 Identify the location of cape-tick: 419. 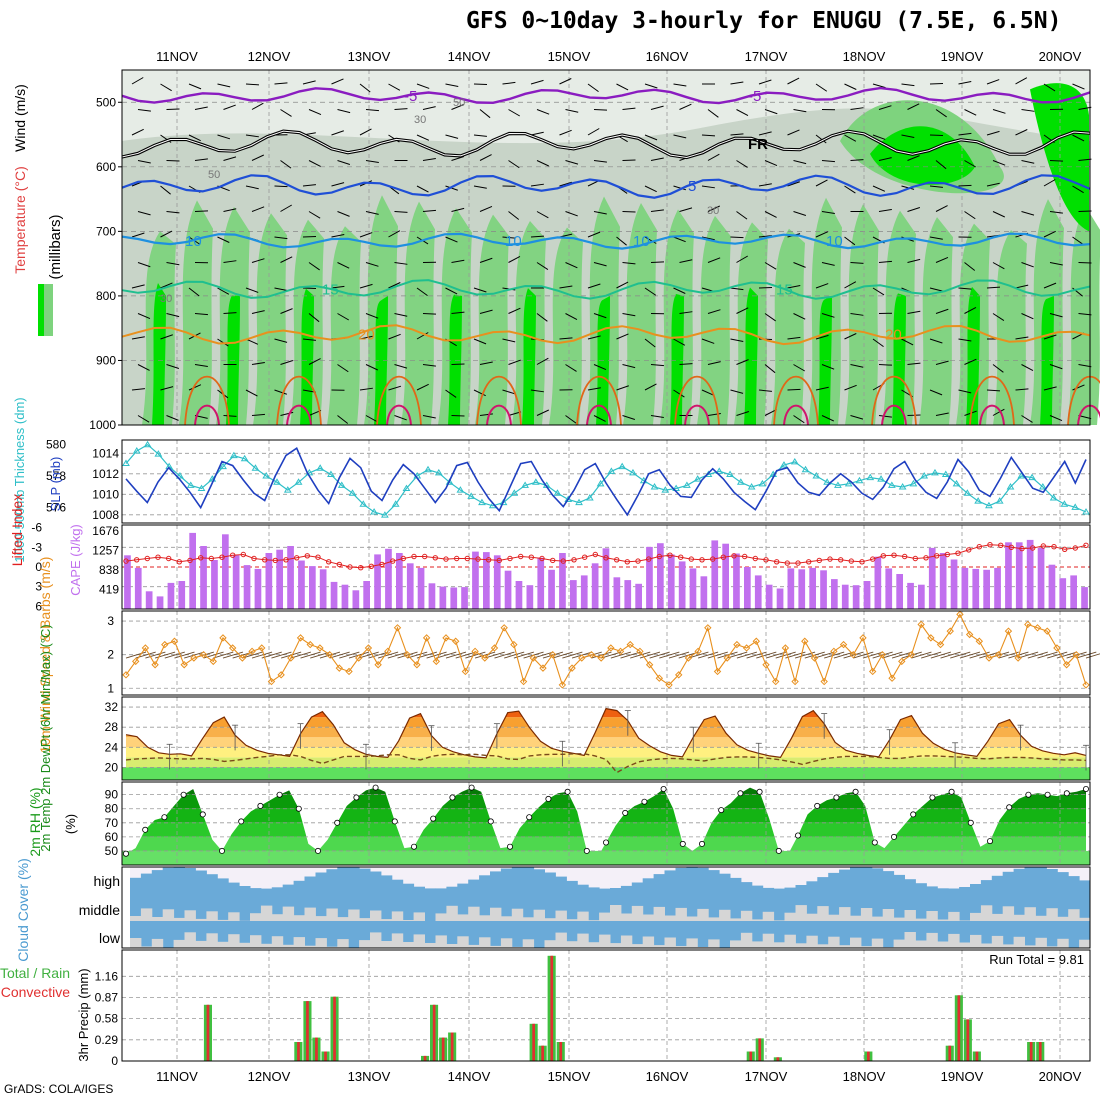
(109, 589).